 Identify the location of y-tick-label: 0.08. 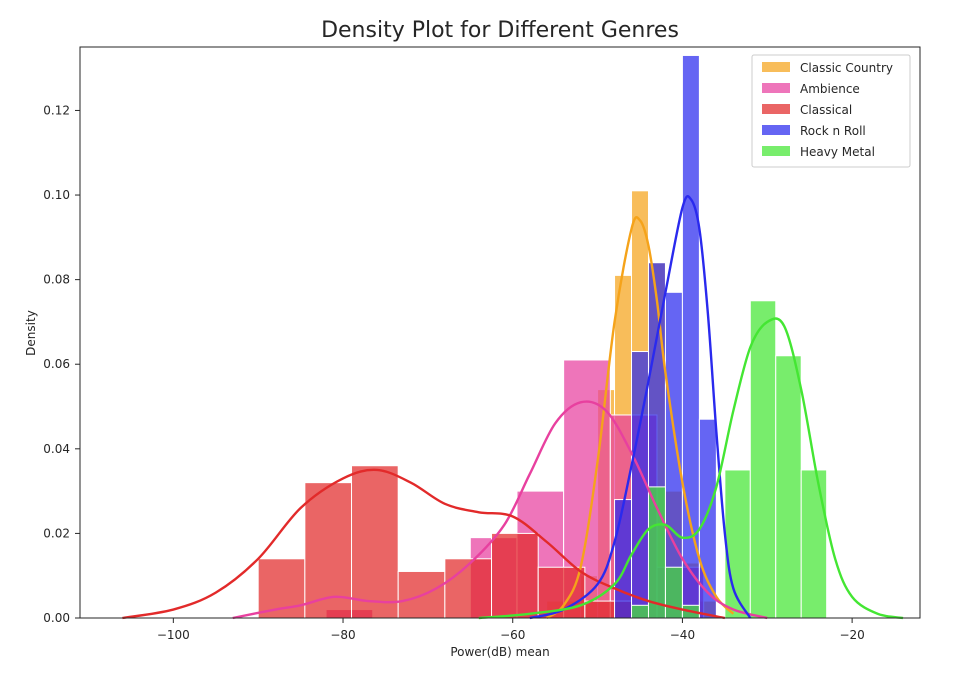
(56, 280).